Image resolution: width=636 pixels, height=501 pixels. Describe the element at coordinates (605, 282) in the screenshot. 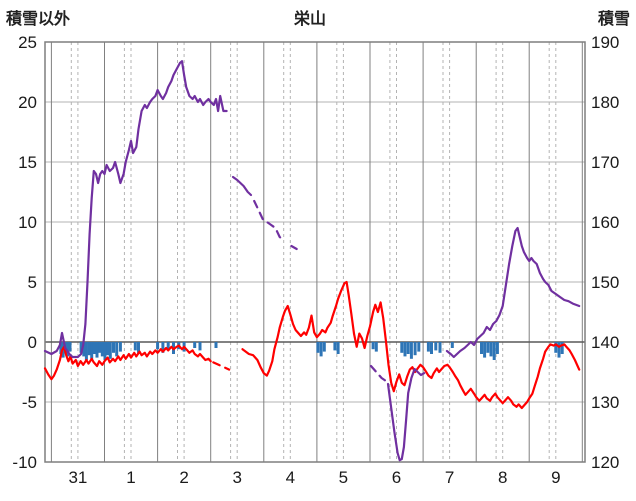

I see `right-tick-label: 150` at that location.